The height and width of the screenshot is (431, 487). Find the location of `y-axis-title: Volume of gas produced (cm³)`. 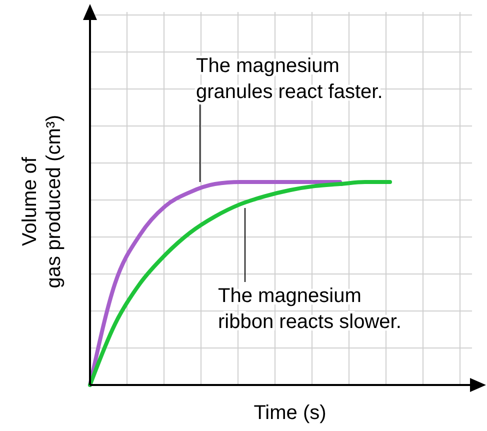

y-axis-title: Volume of gas produced (cm³) is located at coordinates (42, 201).